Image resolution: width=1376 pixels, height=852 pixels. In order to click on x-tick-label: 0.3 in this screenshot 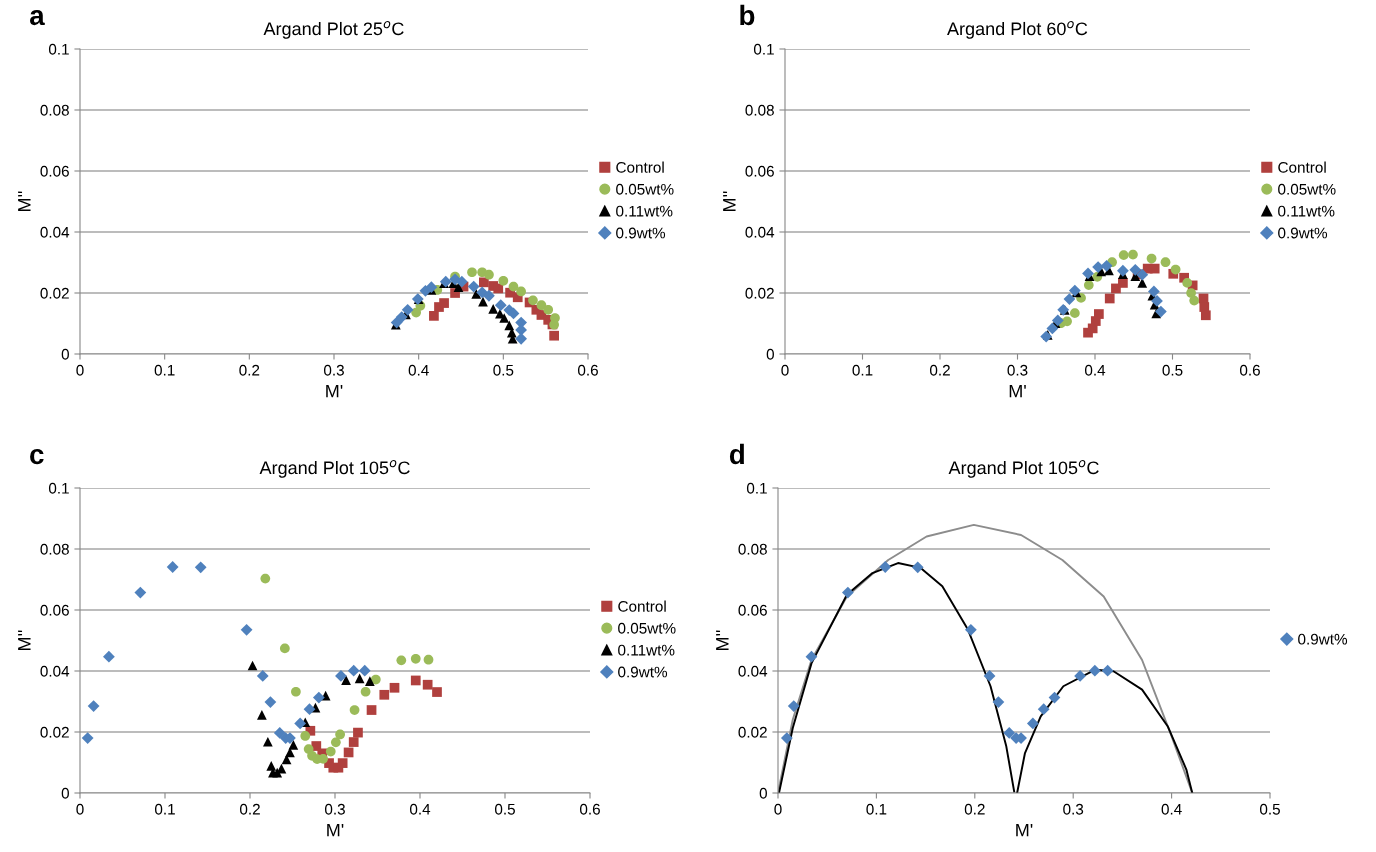, I will do `click(333, 370)`.